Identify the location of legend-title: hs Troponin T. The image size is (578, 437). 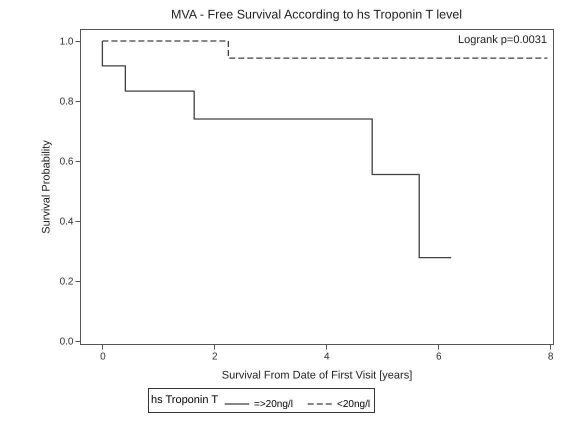
(184, 400).